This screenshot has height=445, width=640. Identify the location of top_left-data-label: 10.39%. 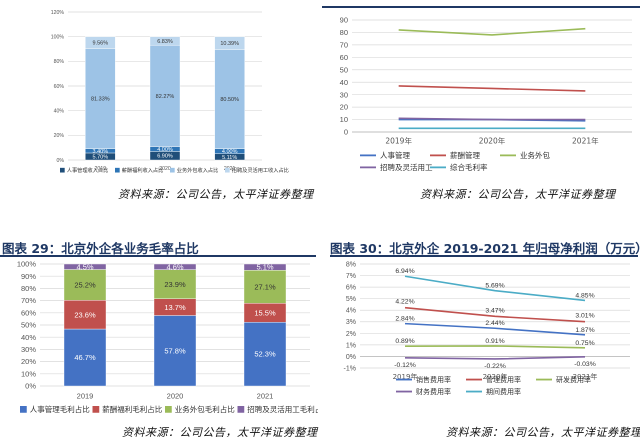
(229, 44).